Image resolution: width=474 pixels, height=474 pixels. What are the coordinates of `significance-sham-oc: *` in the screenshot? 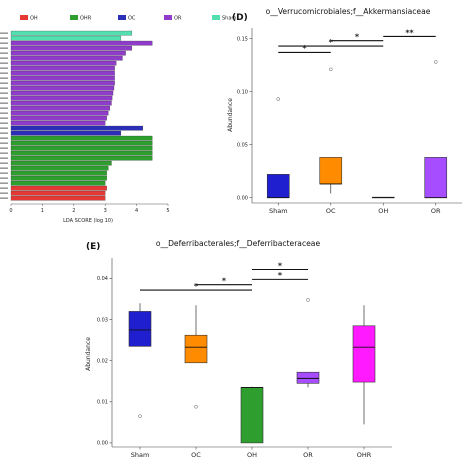 It's located at (304, 48).